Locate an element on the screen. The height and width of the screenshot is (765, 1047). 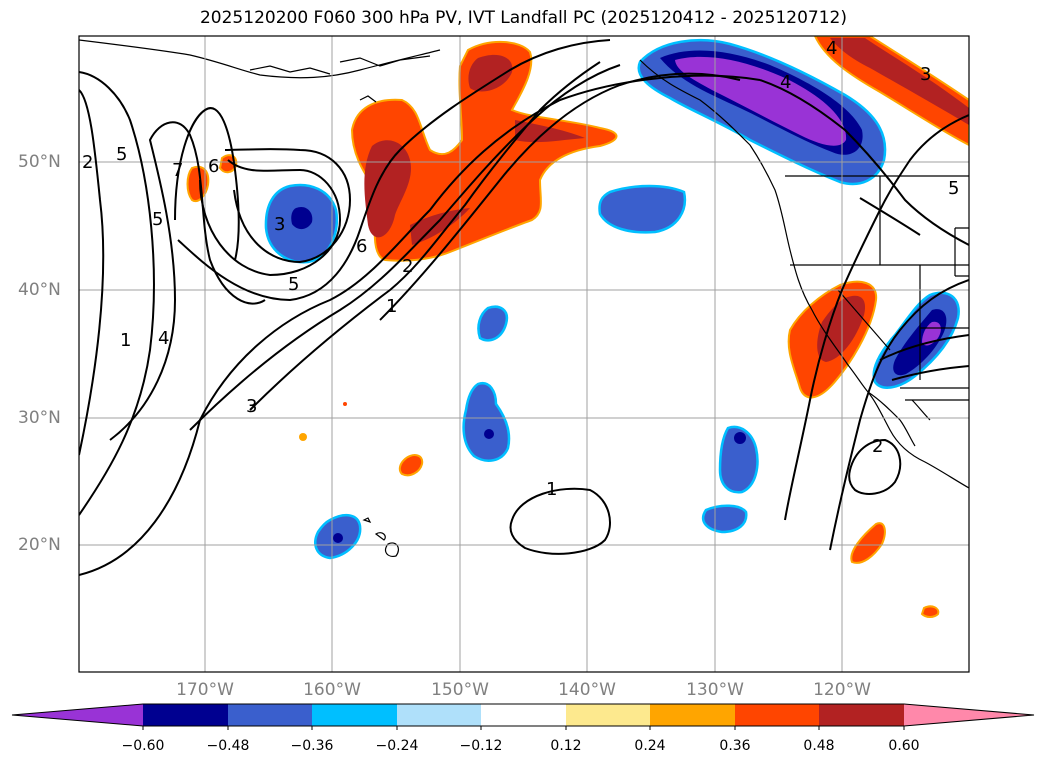
lon-label: 150°W is located at coordinates (460, 690).